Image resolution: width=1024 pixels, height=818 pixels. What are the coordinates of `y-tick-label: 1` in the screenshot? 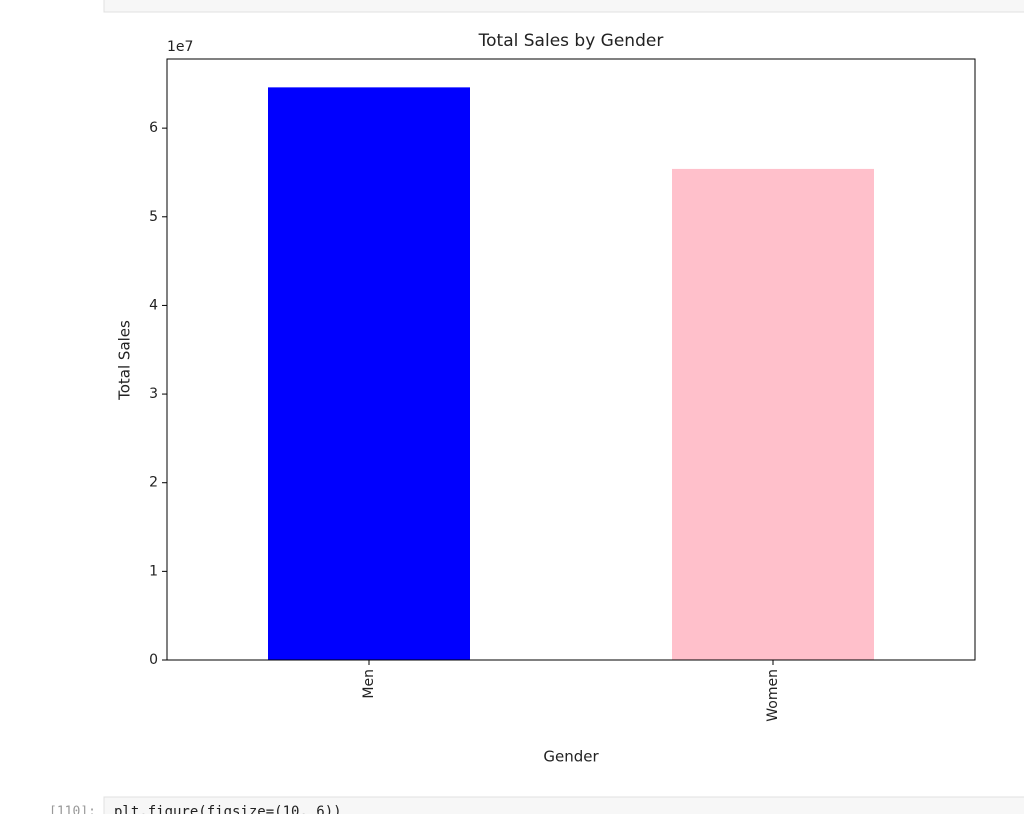 It's located at (153, 571).